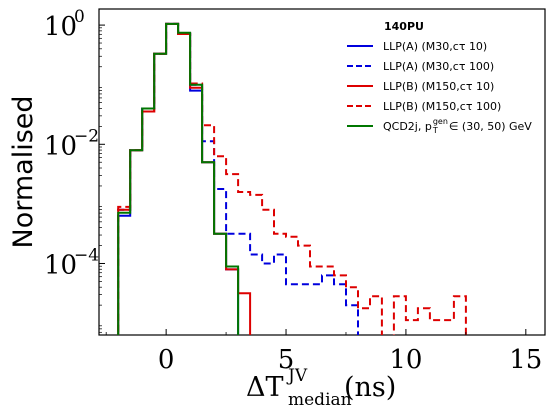  Describe the element at coordinates (405, 360) in the screenshot. I see `x-tick-label: 10` at that location.